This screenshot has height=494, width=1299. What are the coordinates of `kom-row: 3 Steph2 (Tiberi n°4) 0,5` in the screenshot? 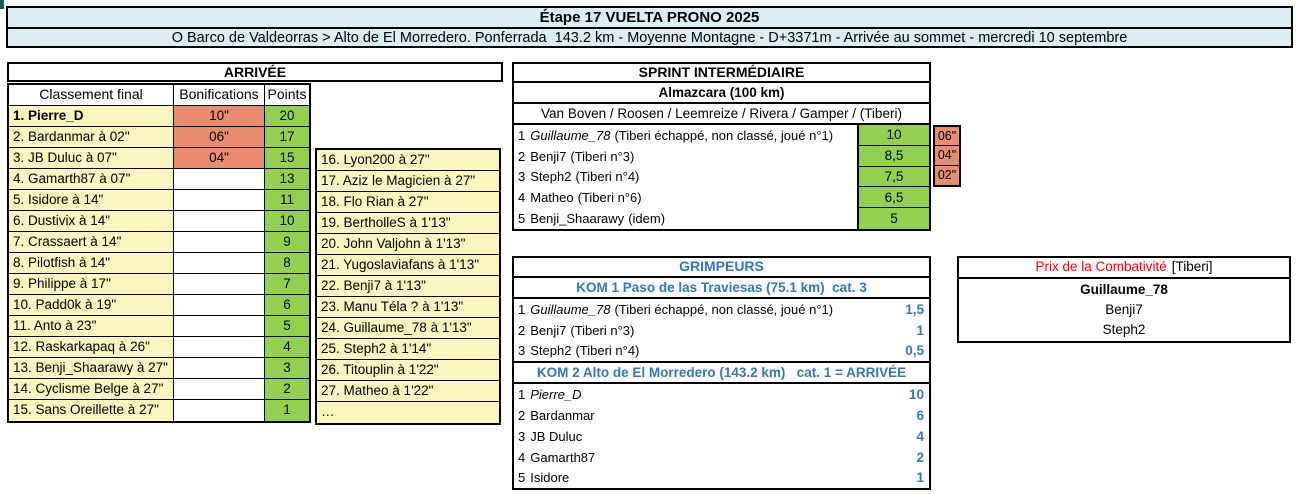 It's located at (721, 351).